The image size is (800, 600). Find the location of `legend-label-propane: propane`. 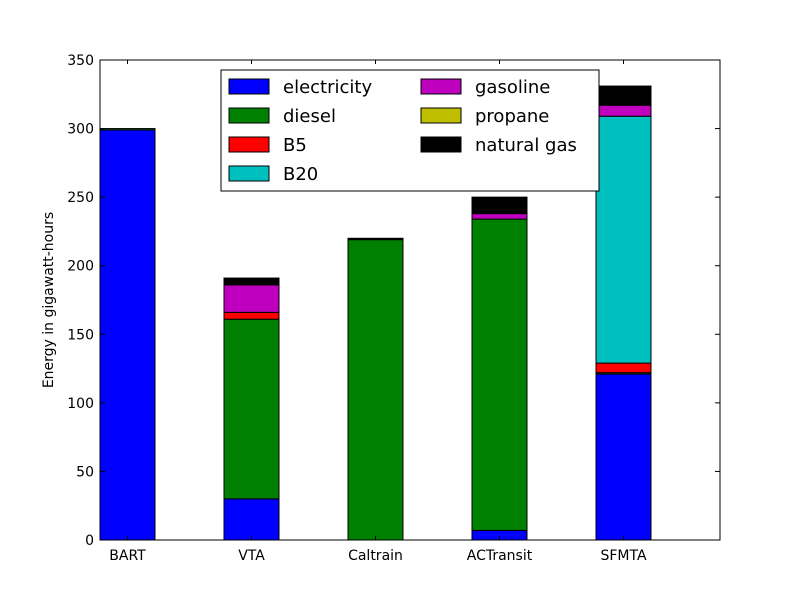

legend-label-propane: propane is located at coordinates (512, 116).